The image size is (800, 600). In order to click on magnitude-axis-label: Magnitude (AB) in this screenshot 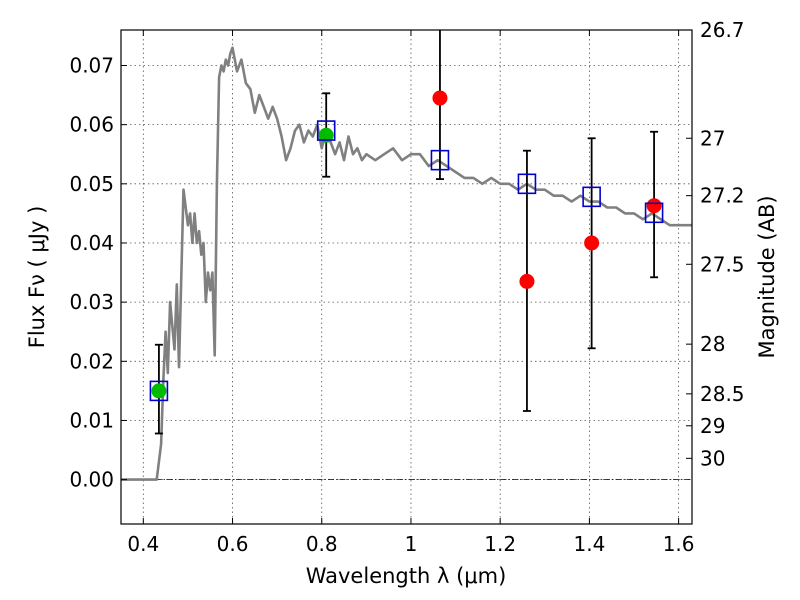, I will do `click(767, 276)`.